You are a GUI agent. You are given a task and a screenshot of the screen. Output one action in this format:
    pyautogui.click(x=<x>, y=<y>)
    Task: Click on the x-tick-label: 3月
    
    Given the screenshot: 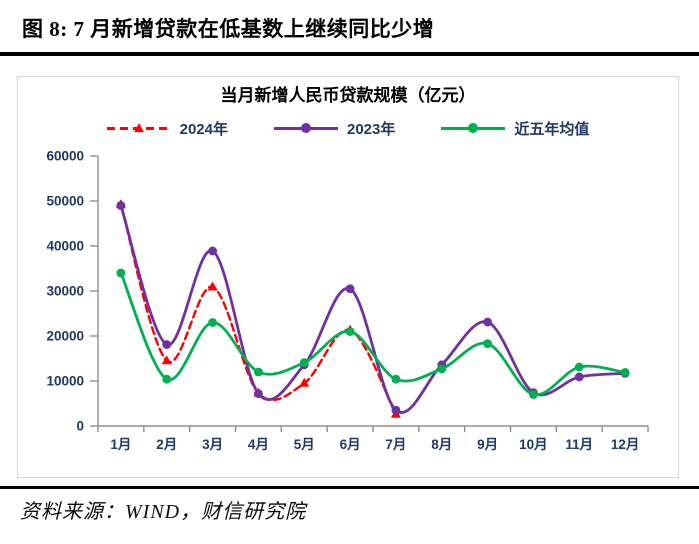 What is the action you would take?
    pyautogui.click(x=212, y=444)
    